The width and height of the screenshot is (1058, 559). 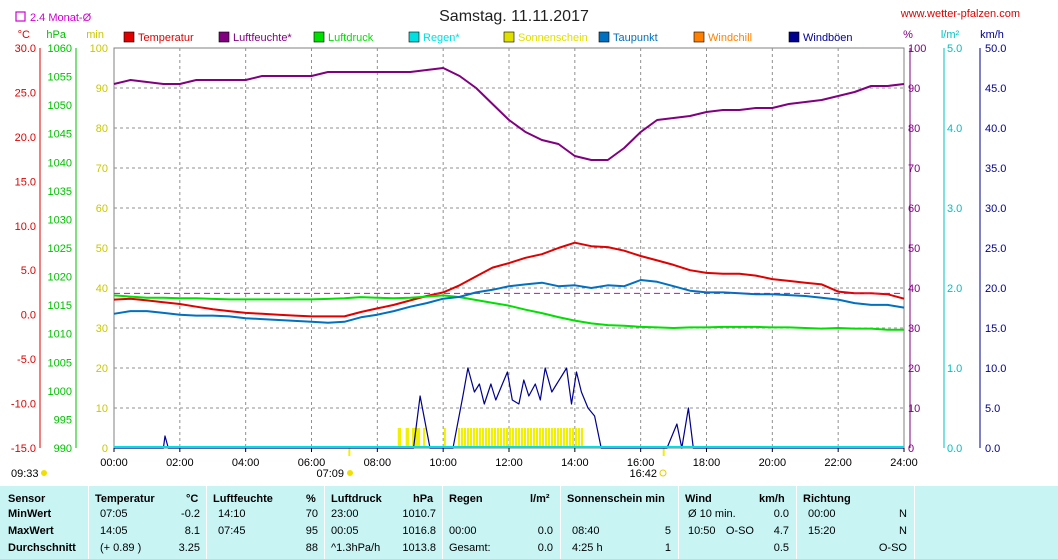 What do you see at coordinates (540, 499) in the screenshot?
I see `header-lm2: l/m²` at bounding box center [540, 499].